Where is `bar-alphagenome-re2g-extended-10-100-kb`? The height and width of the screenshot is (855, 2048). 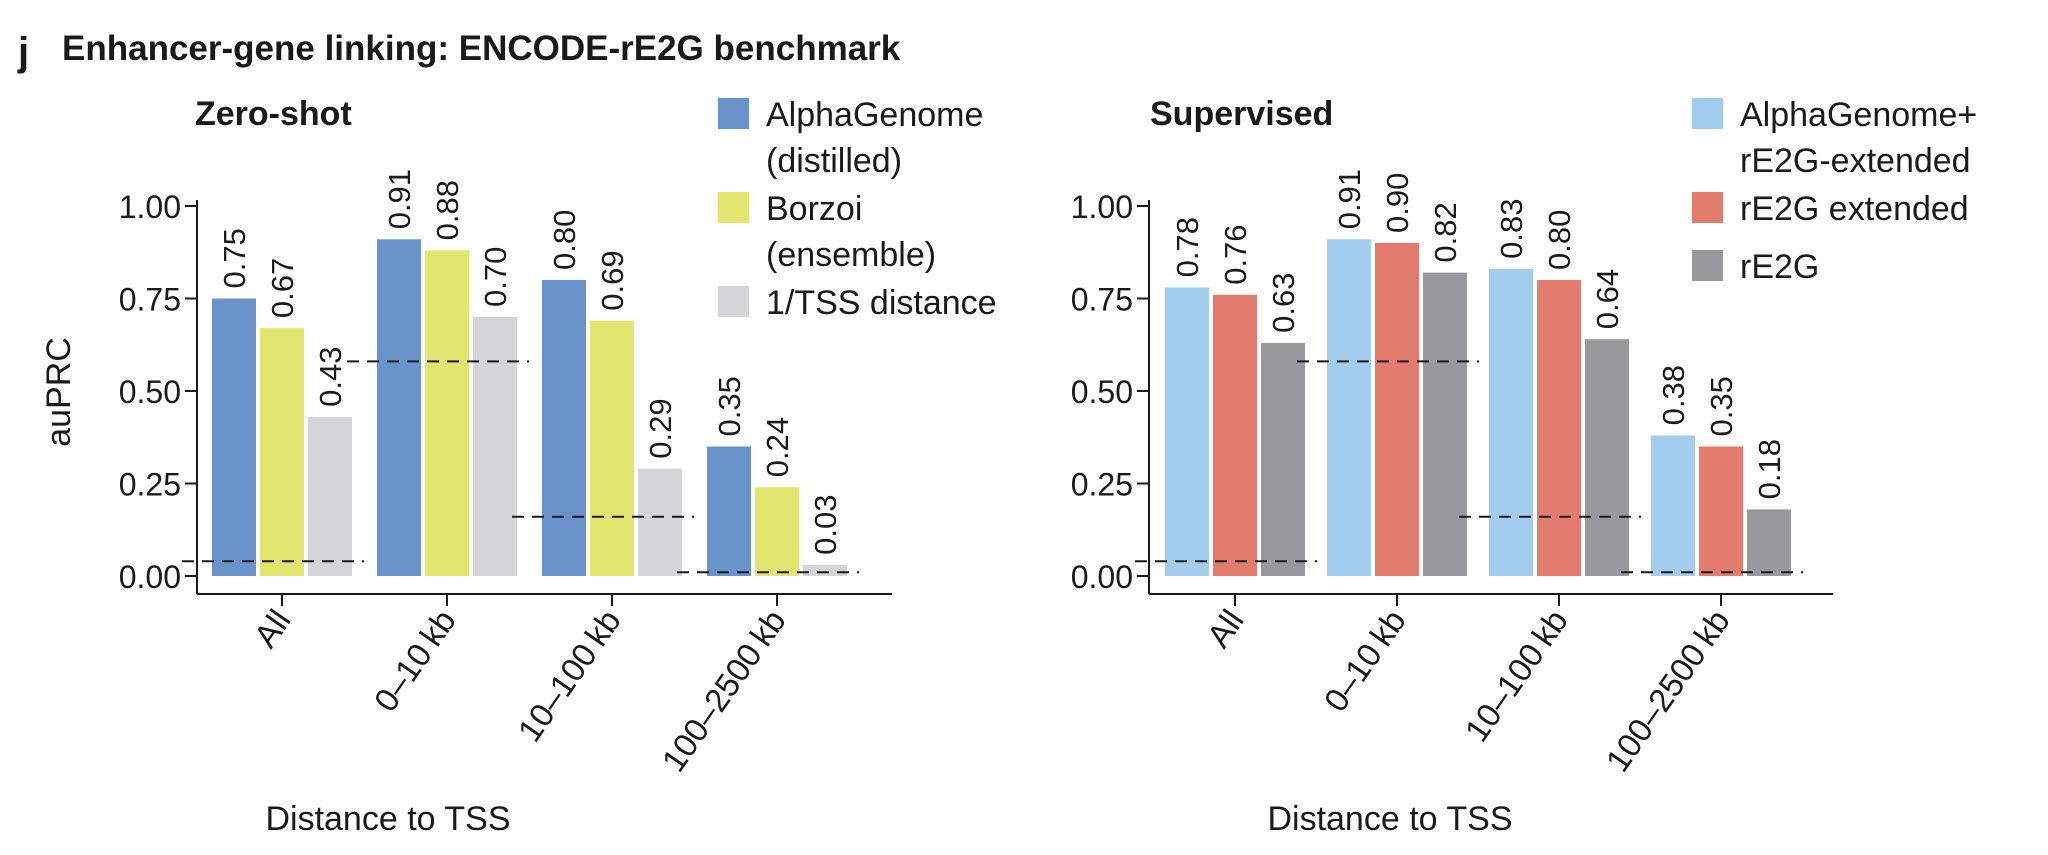 bar-alphagenome-re2g-extended-10-100-kb is located at coordinates (1511, 422).